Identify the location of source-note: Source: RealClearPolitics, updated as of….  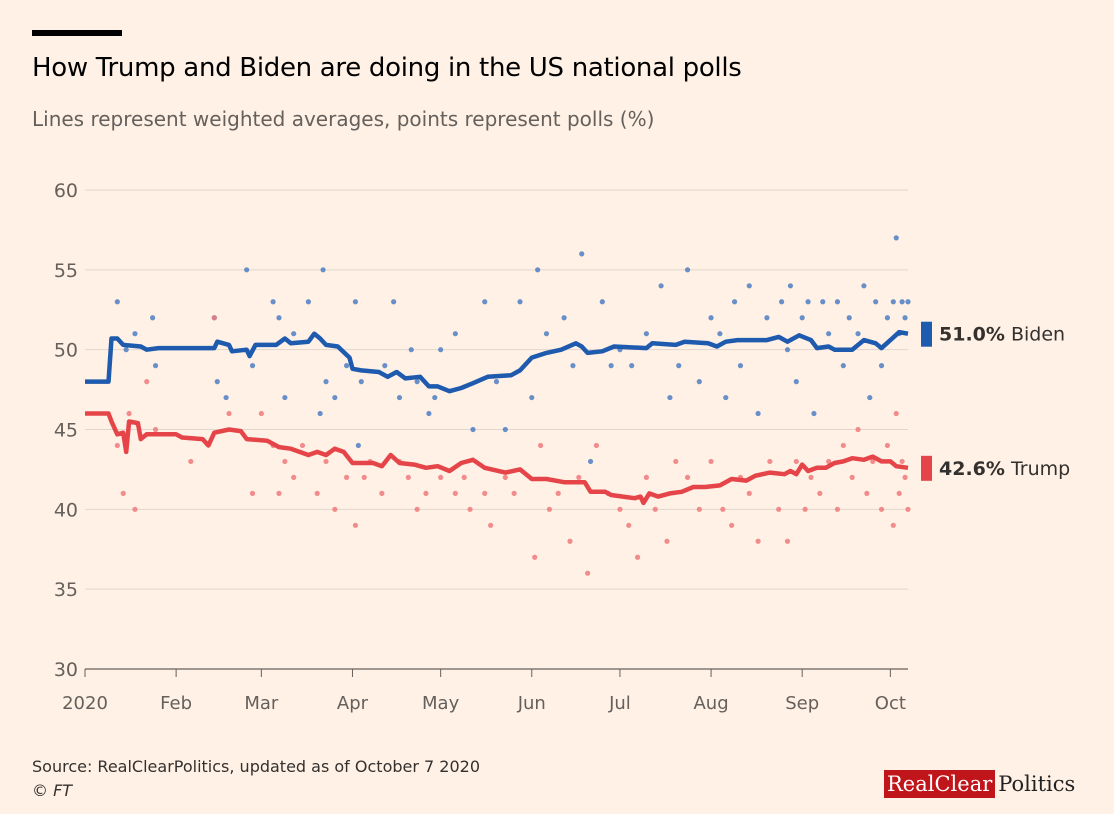
(256, 766).